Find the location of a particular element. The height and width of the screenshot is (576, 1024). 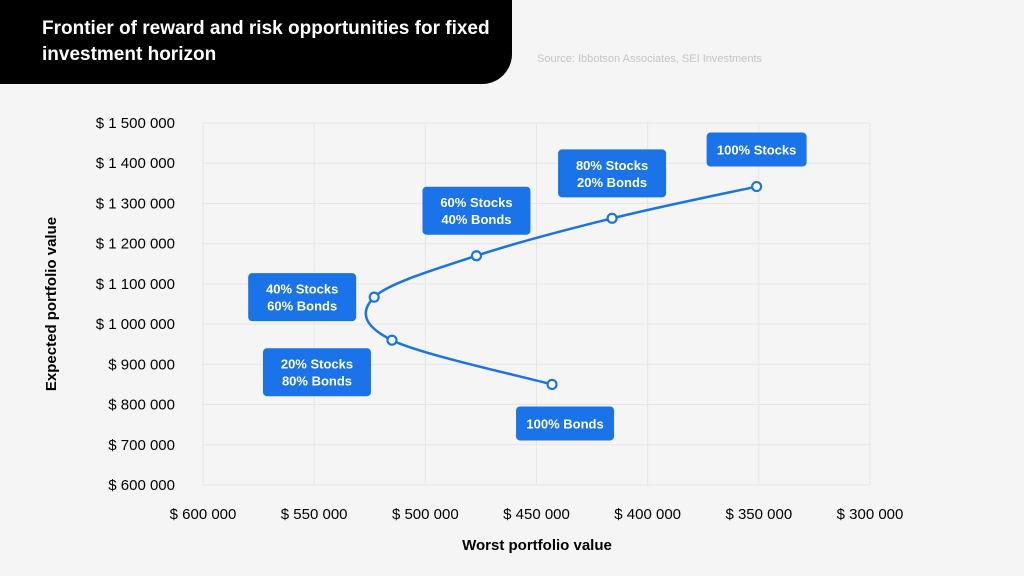

x-tick-label: $ 550 000 is located at coordinates (314, 514).